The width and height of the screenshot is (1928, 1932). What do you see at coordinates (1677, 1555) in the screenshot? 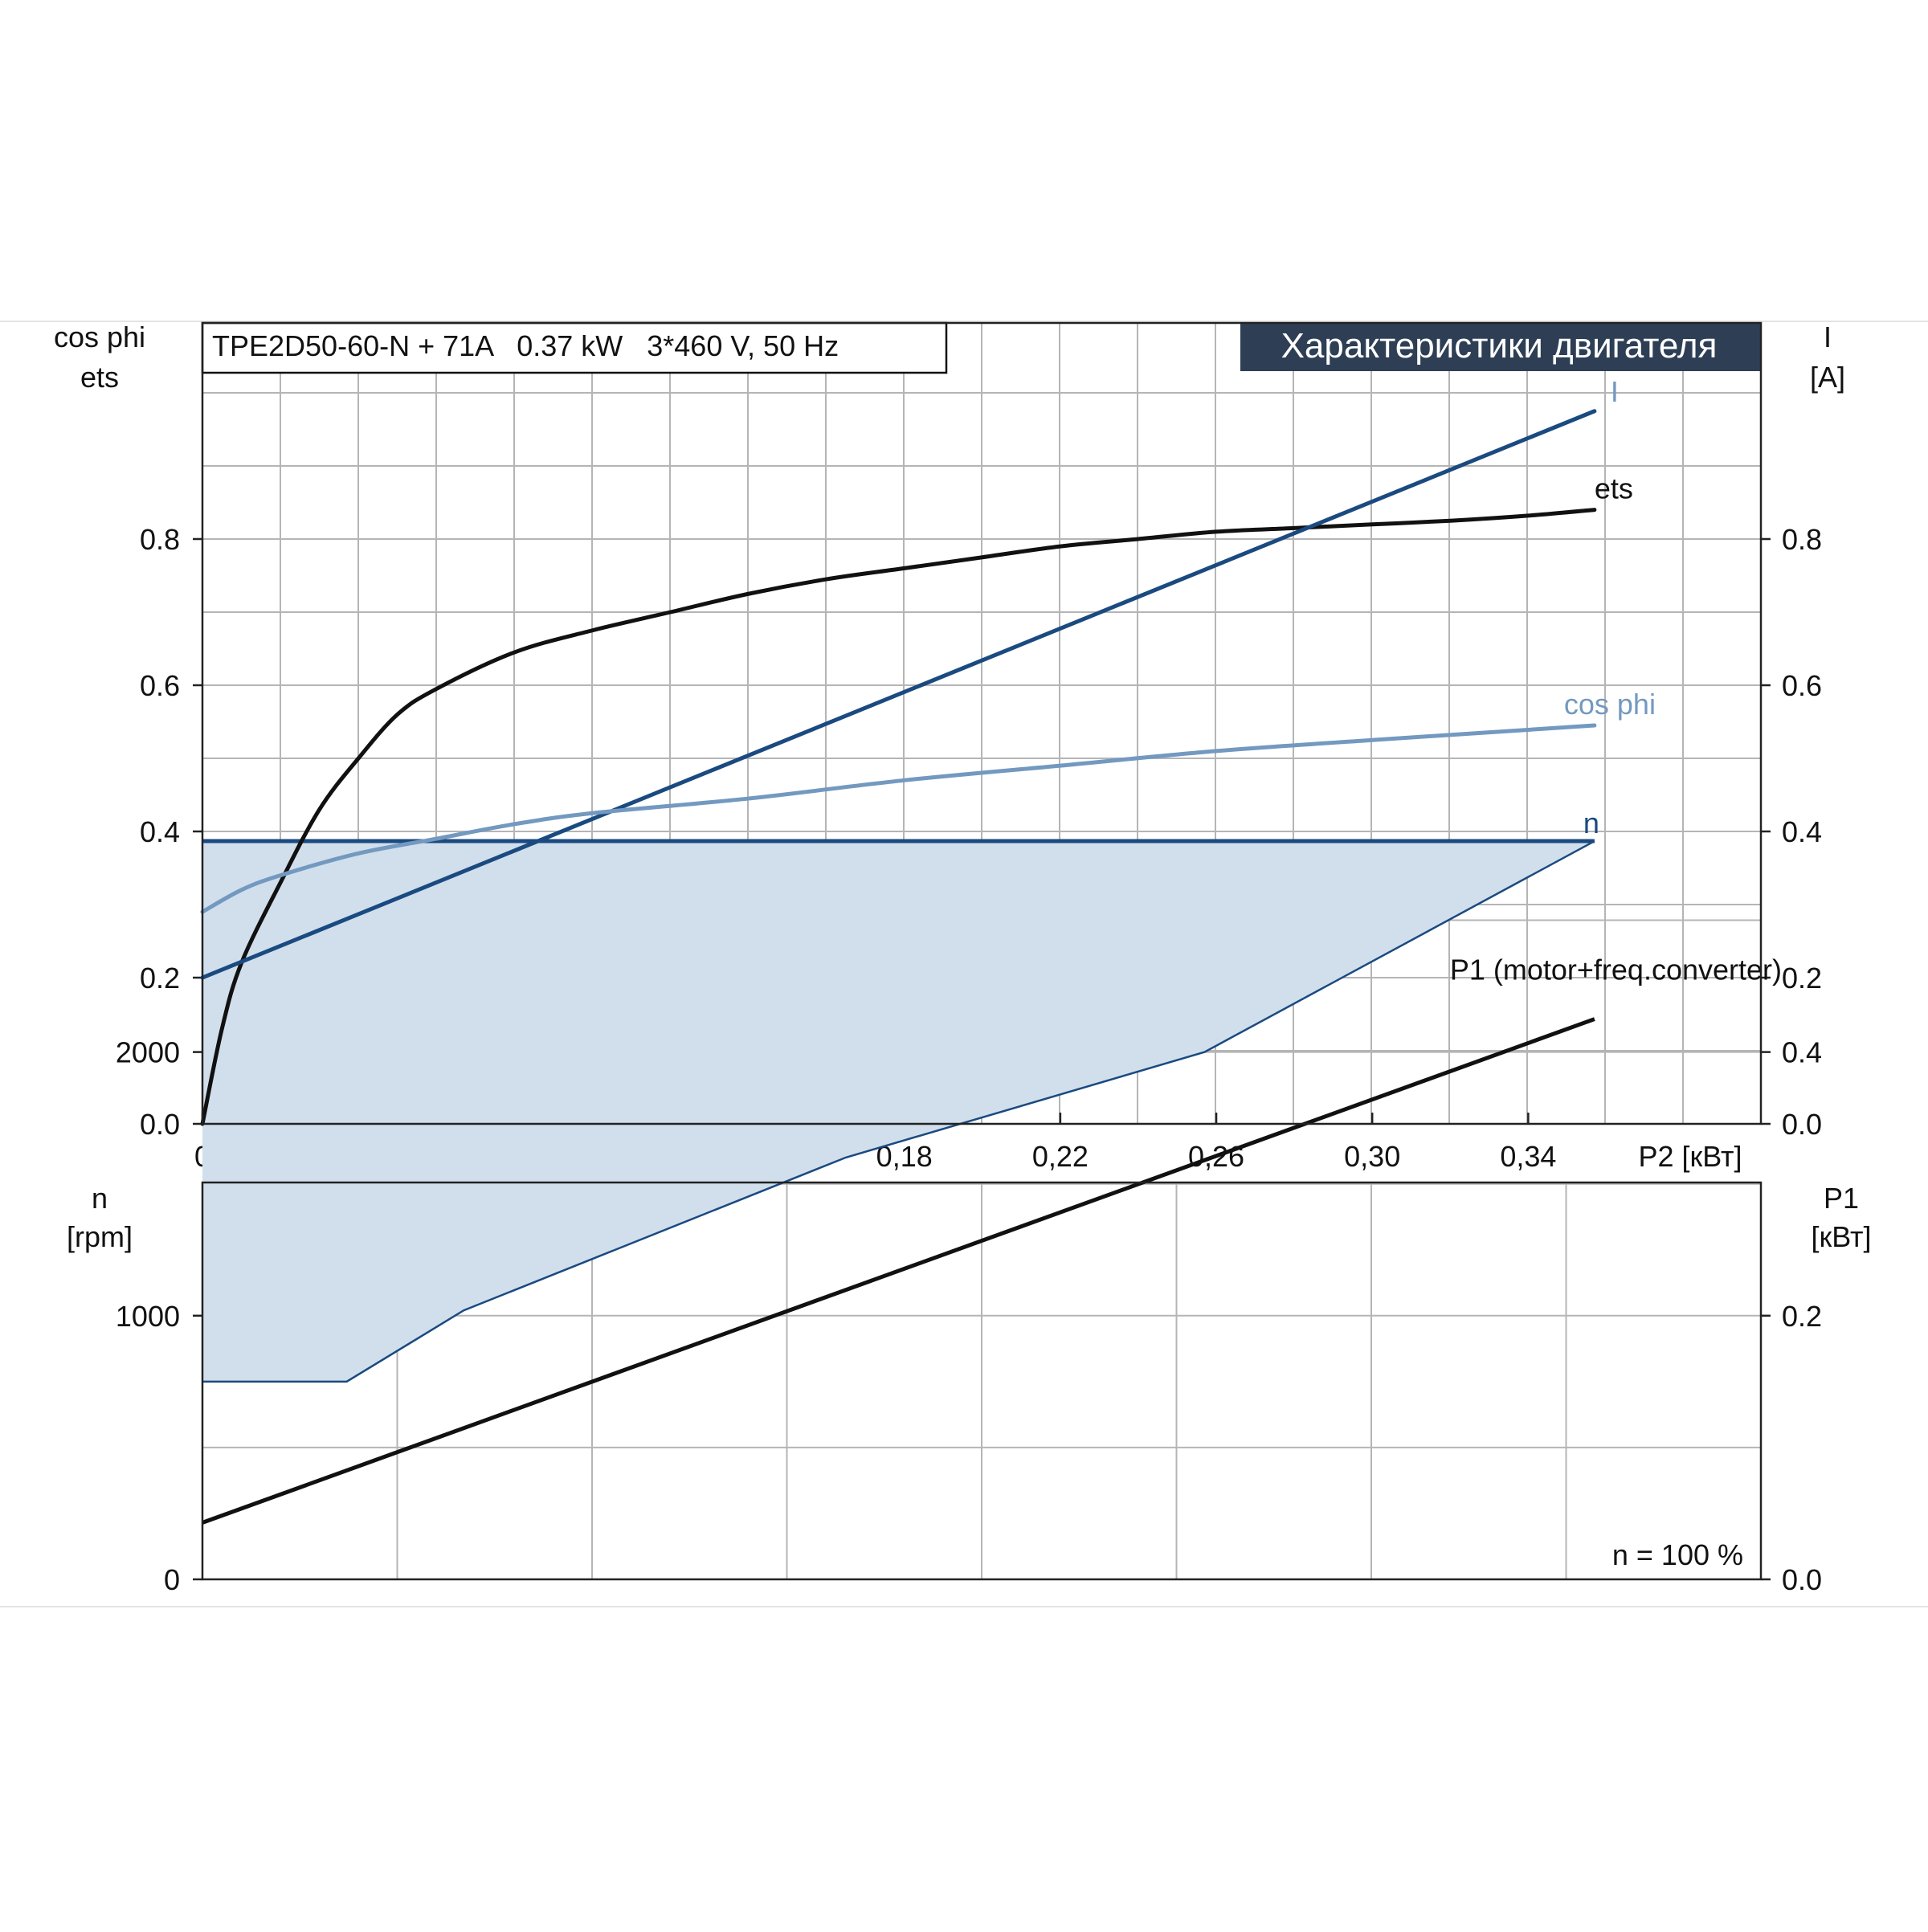
I see `speed-annotation: n = 100 %` at bounding box center [1677, 1555].